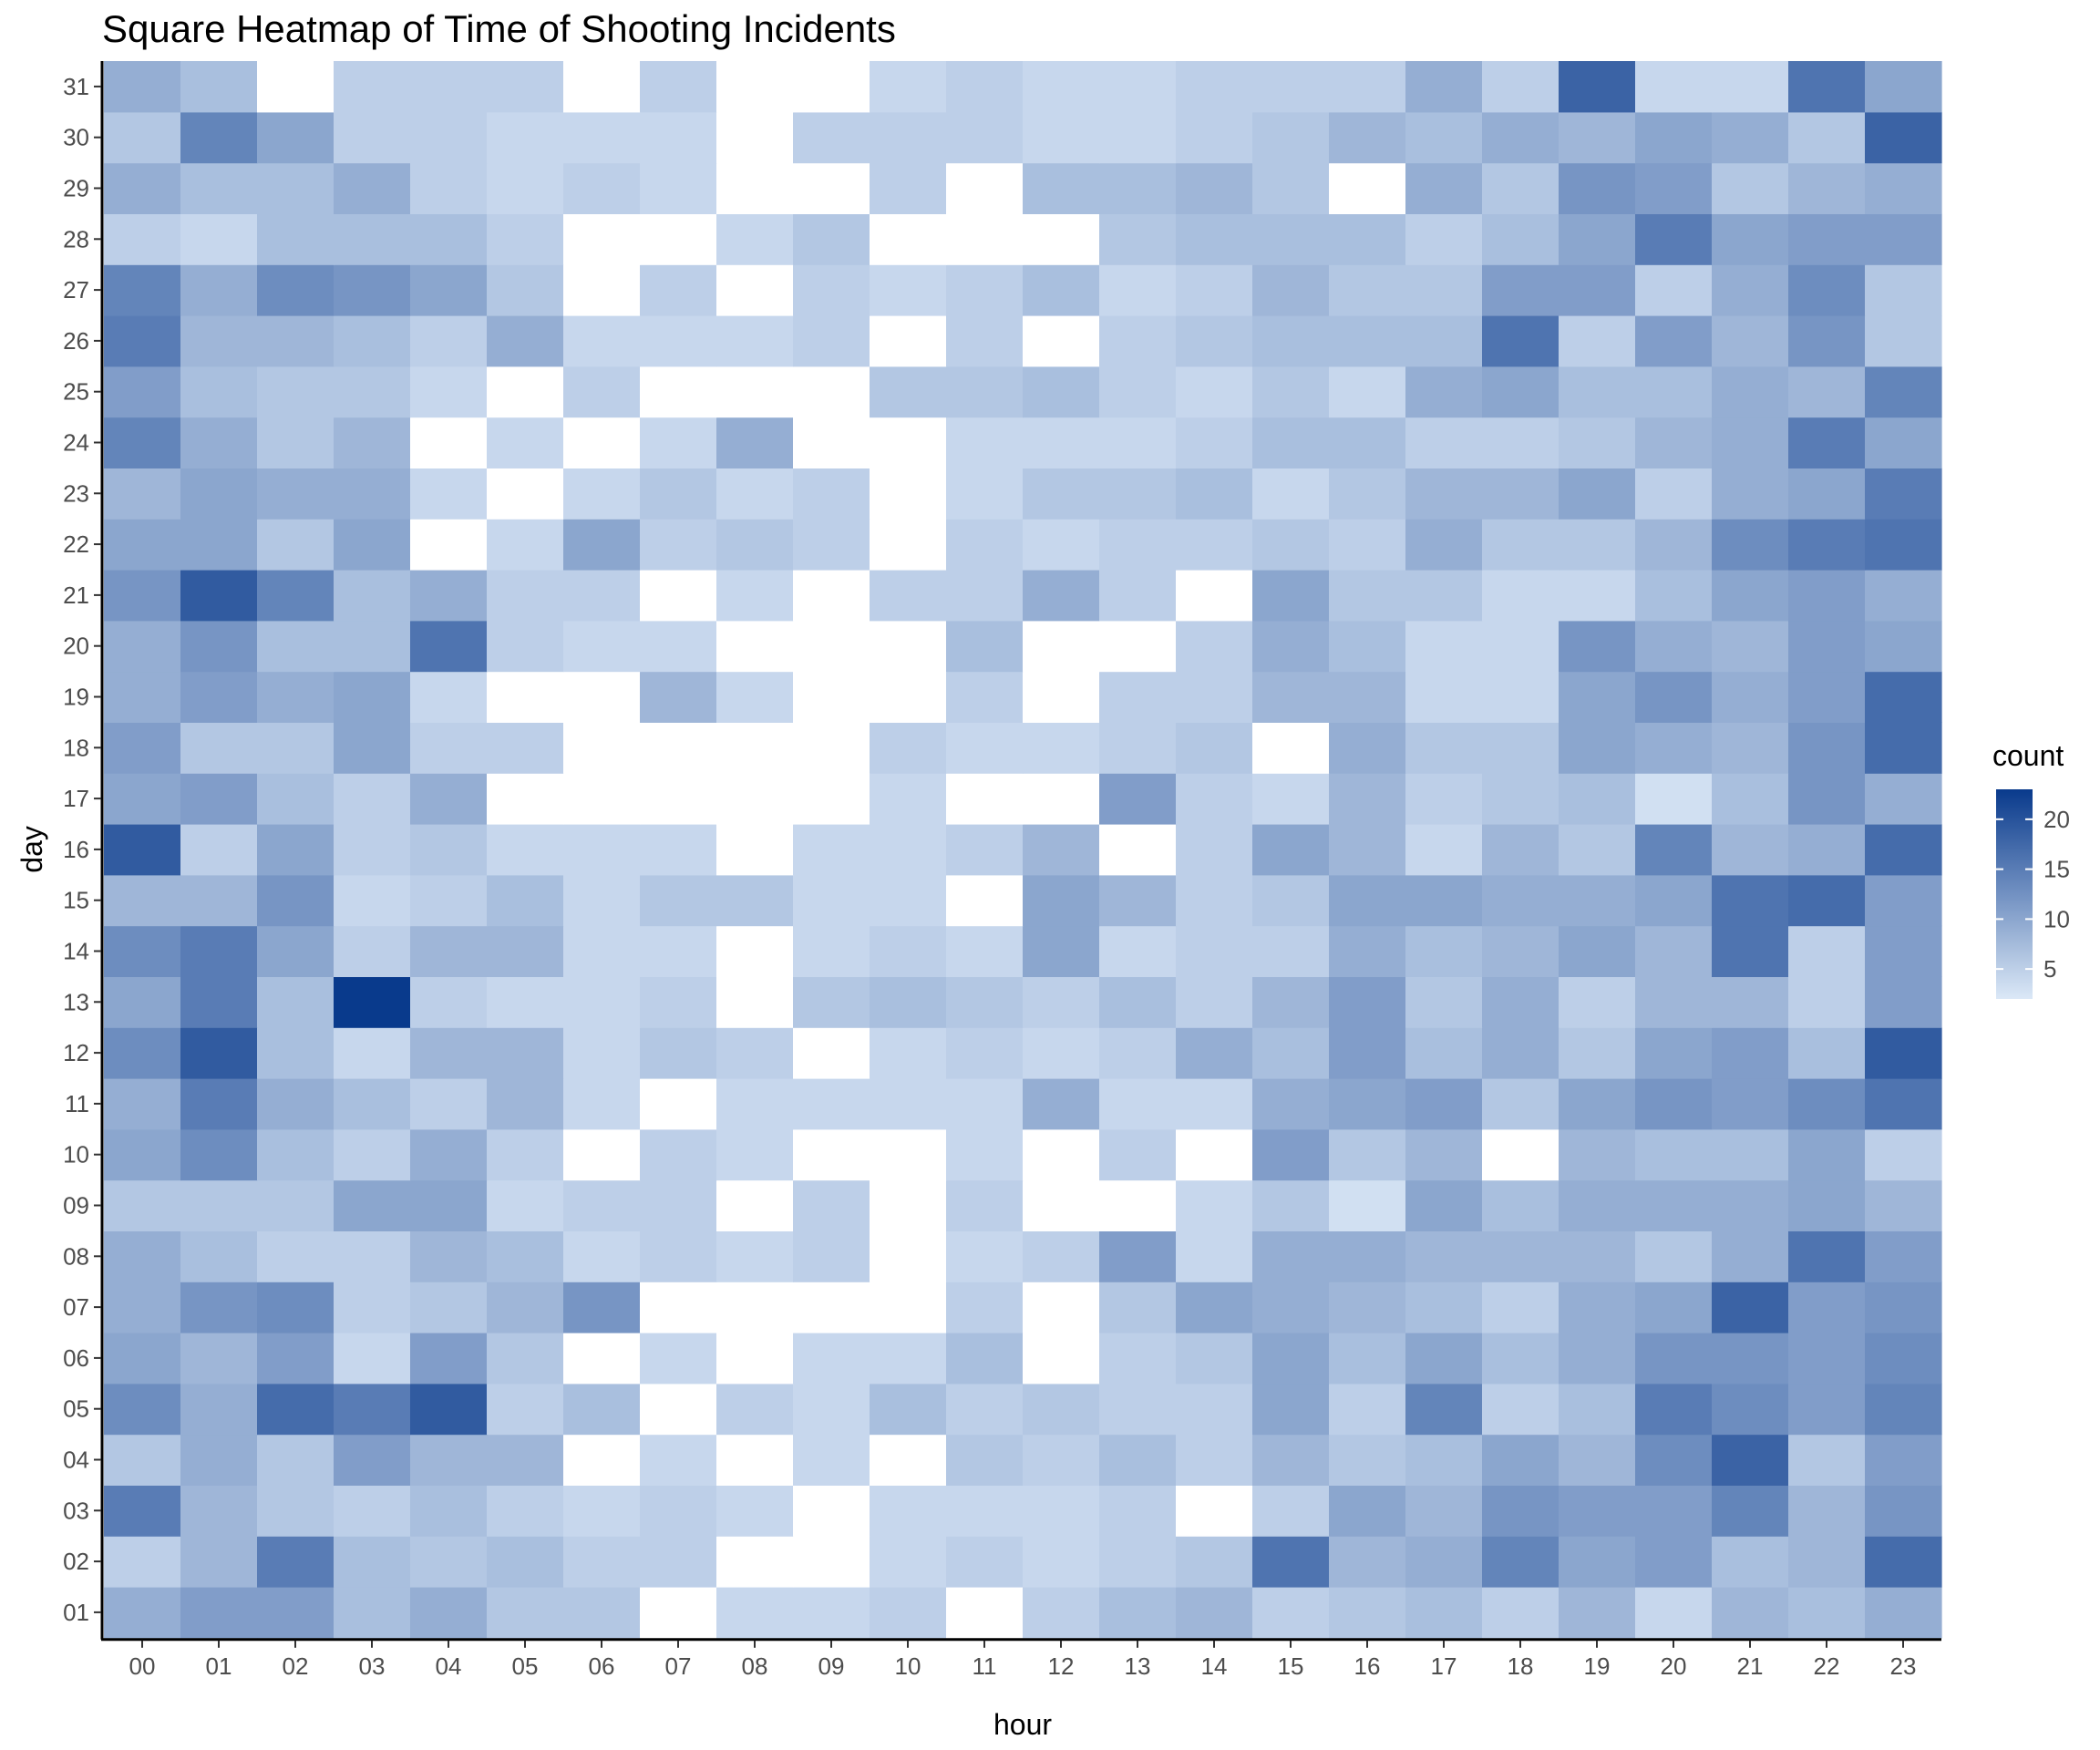 The image size is (2100, 1750). Describe the element at coordinates (678, 1666) in the screenshot. I see `x-tick-label: 07` at that location.